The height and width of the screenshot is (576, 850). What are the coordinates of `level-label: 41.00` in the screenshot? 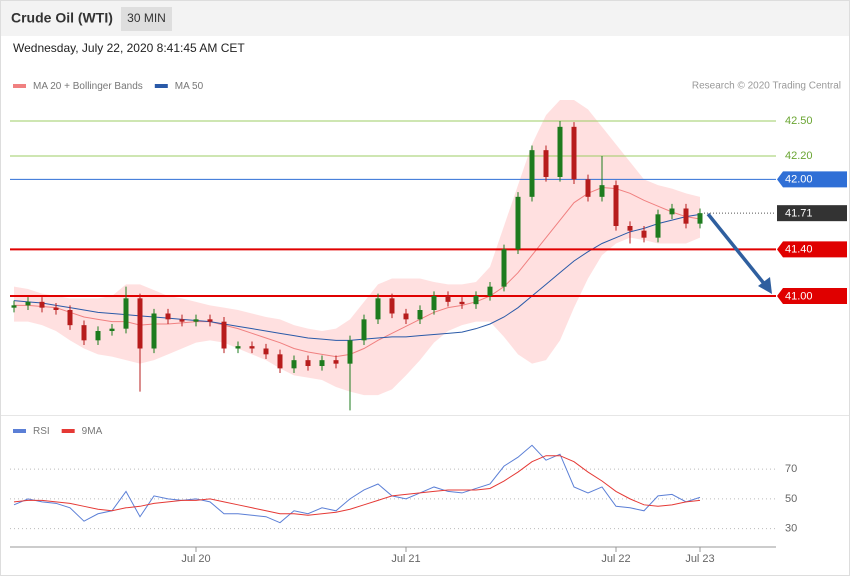 It's located at (799, 296).